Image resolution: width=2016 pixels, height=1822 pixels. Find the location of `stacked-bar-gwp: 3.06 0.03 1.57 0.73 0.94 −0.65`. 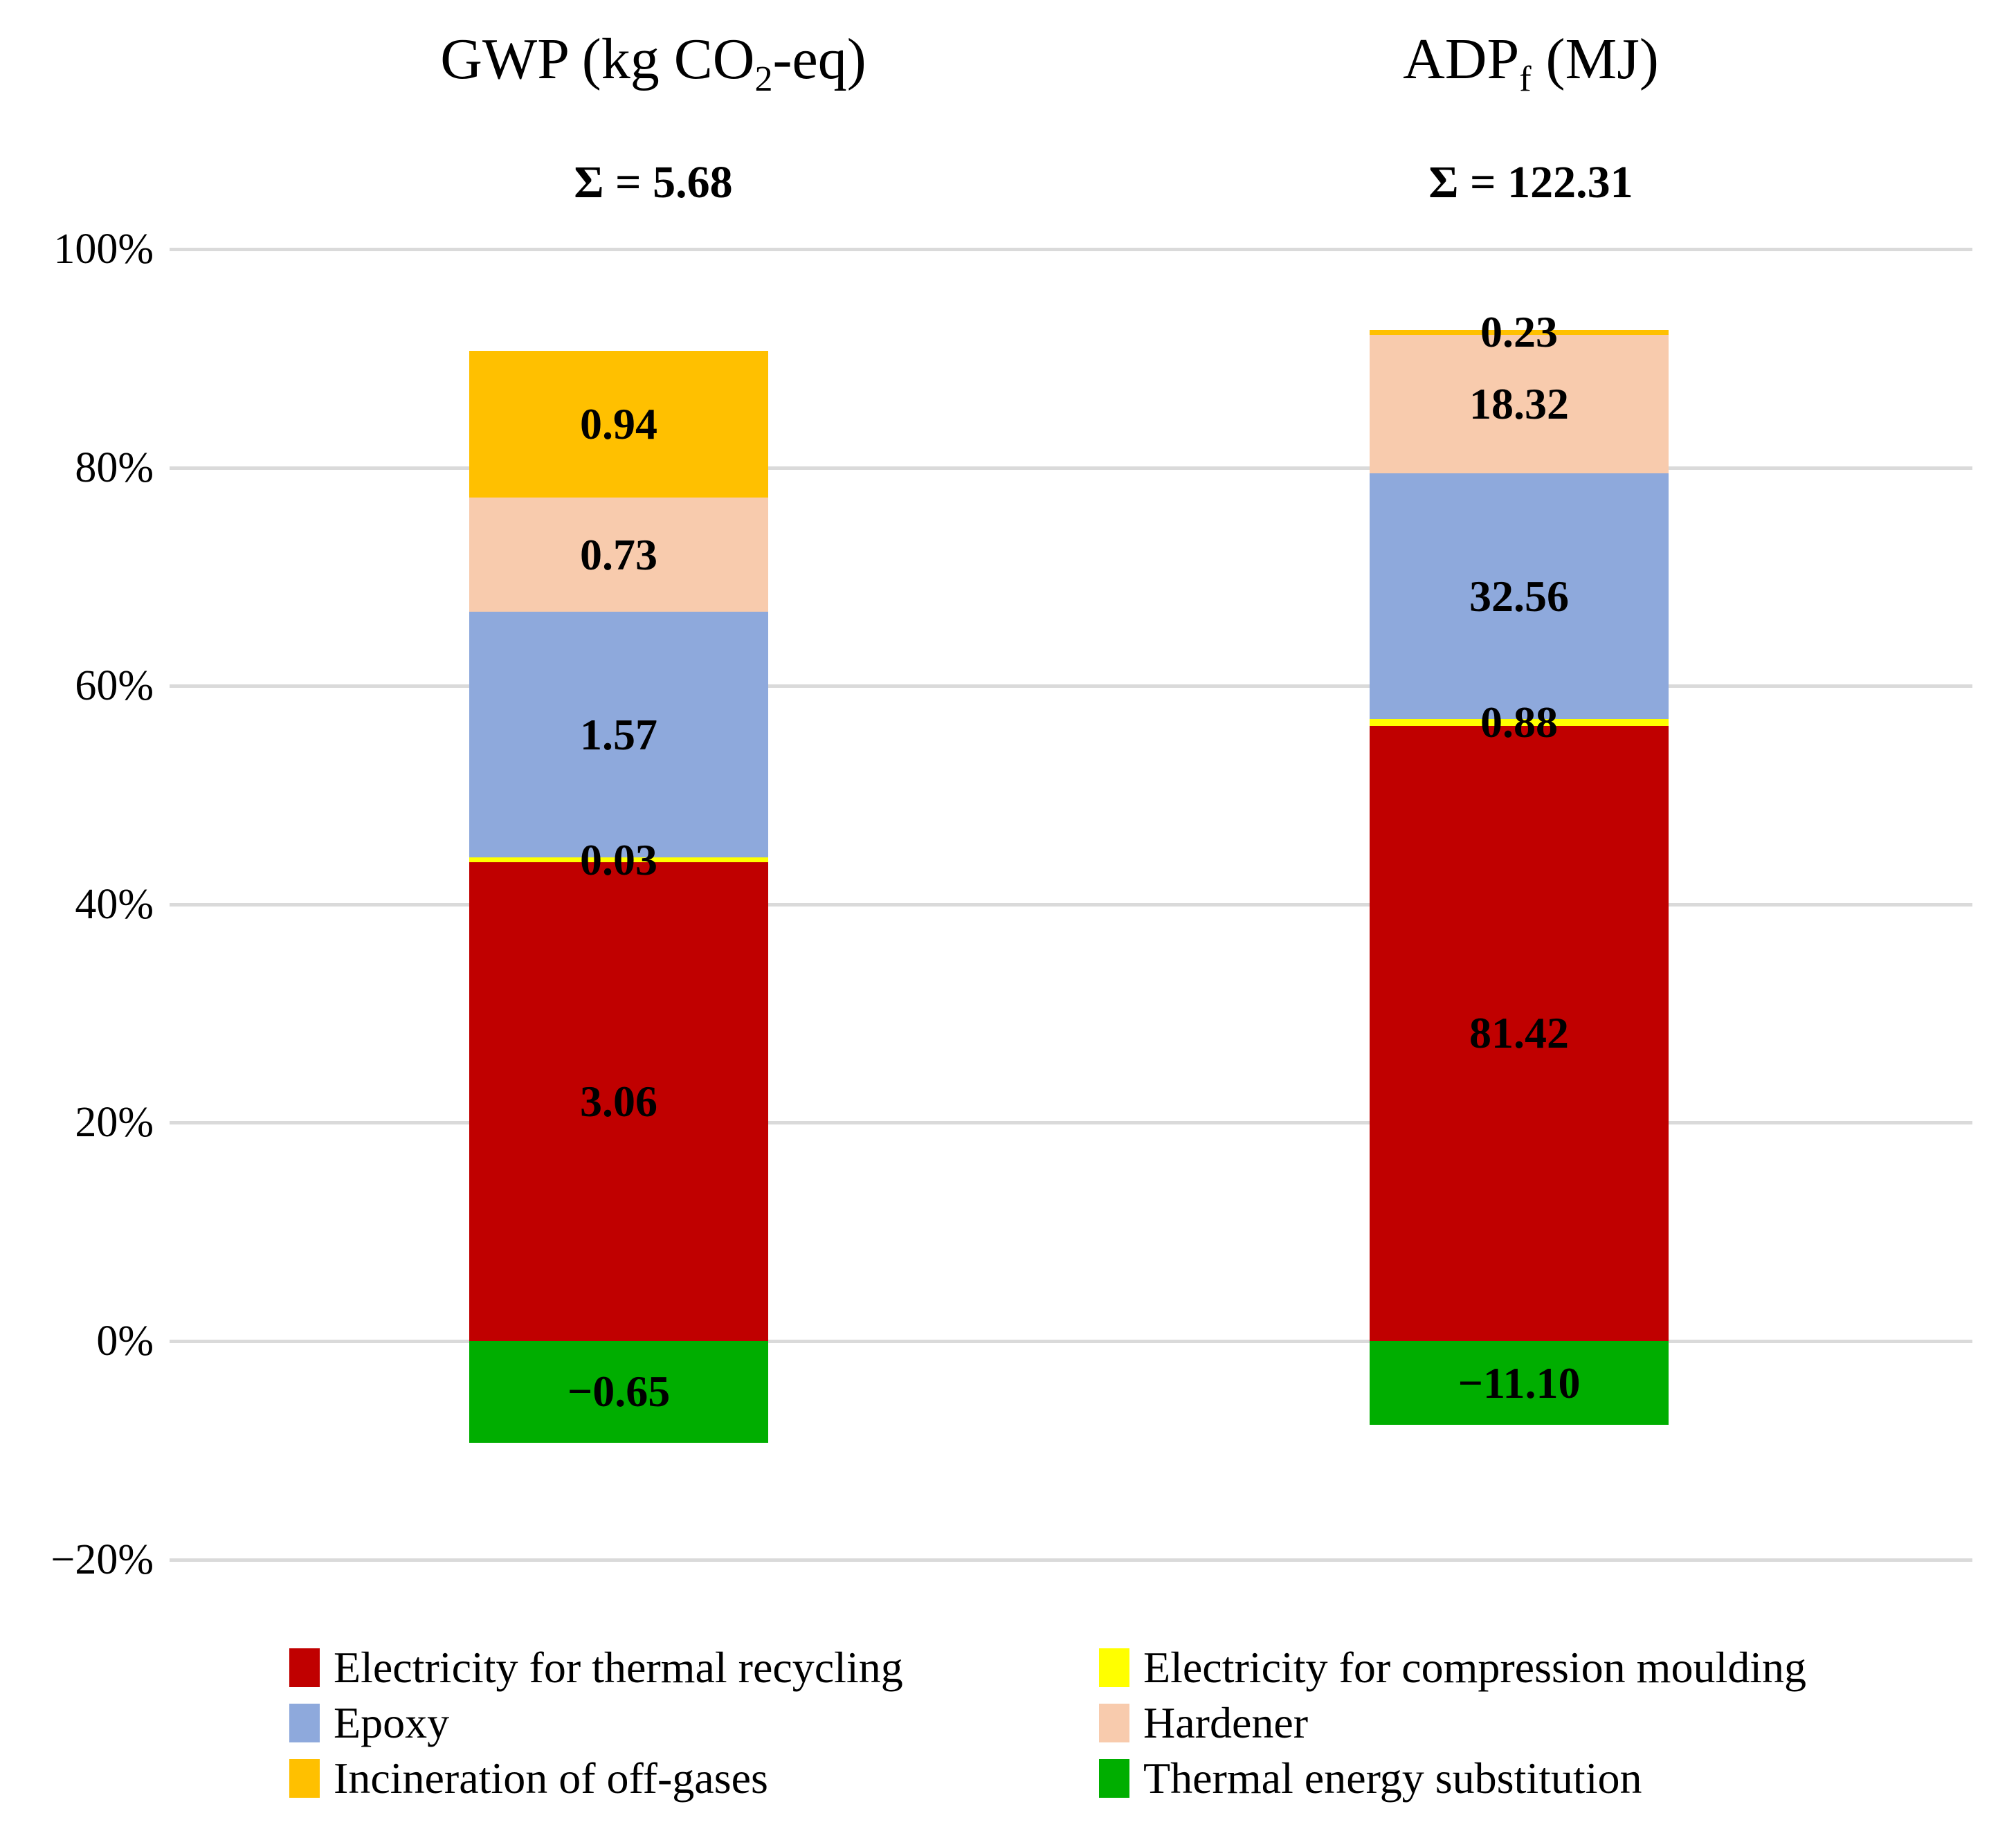

stacked-bar-gwp: 3.06 0.03 1.57 0.73 0.94 −0.65 is located at coordinates (619, 911).